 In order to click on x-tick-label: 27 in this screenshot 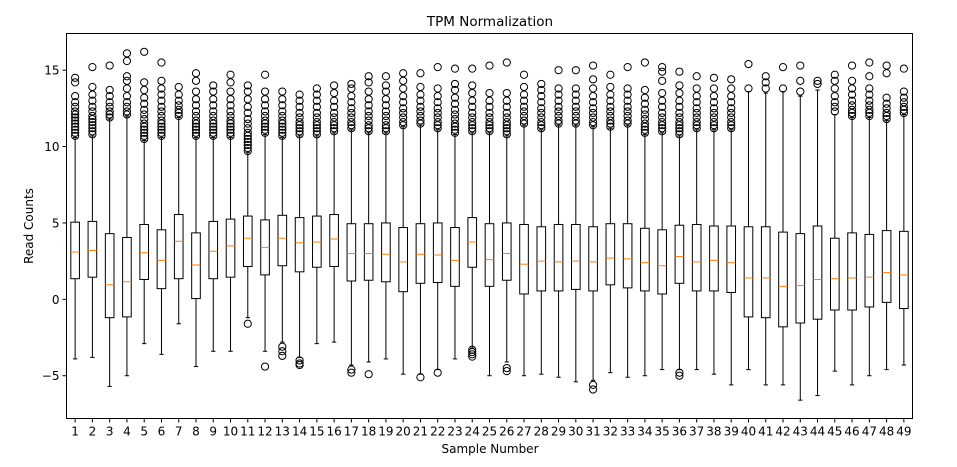, I will do `click(523, 432)`.